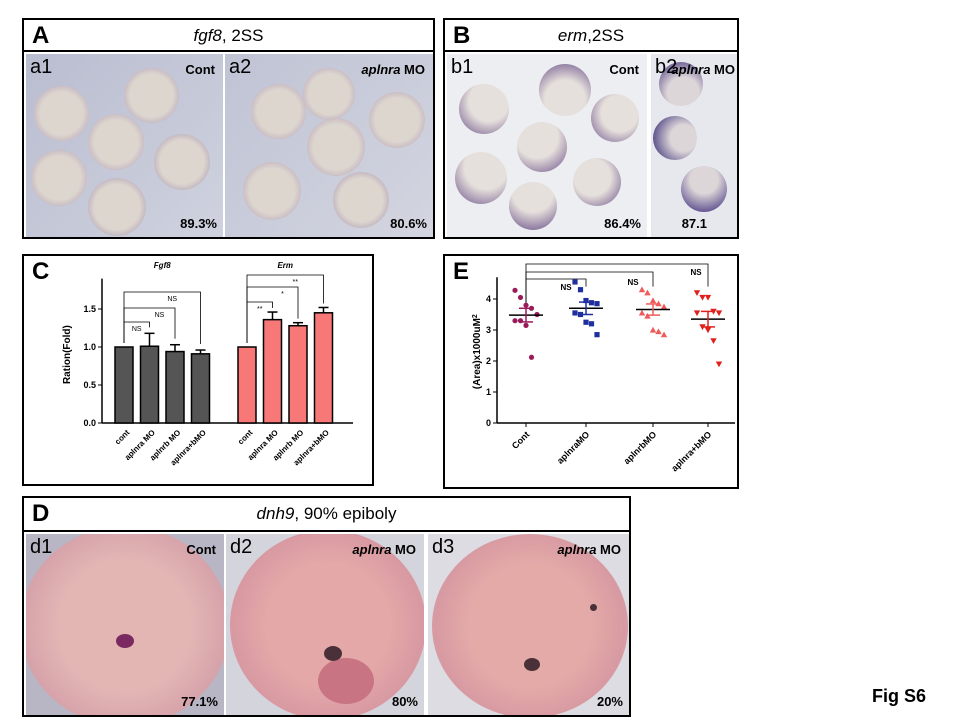  I want to click on y-tick-label: 0, so click(488, 423).